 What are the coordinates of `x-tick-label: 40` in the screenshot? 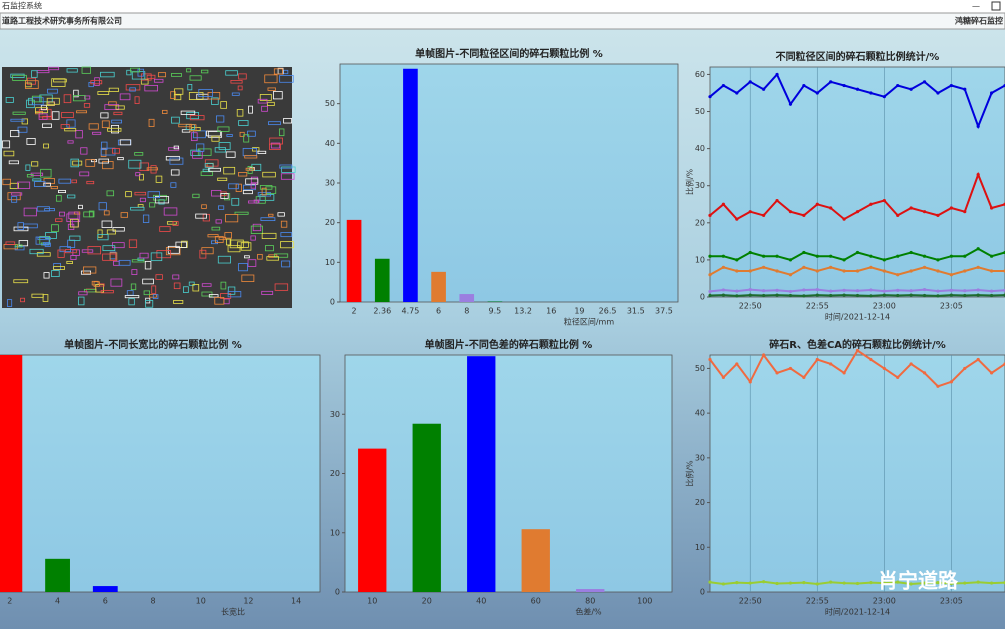 It's located at (481, 601).